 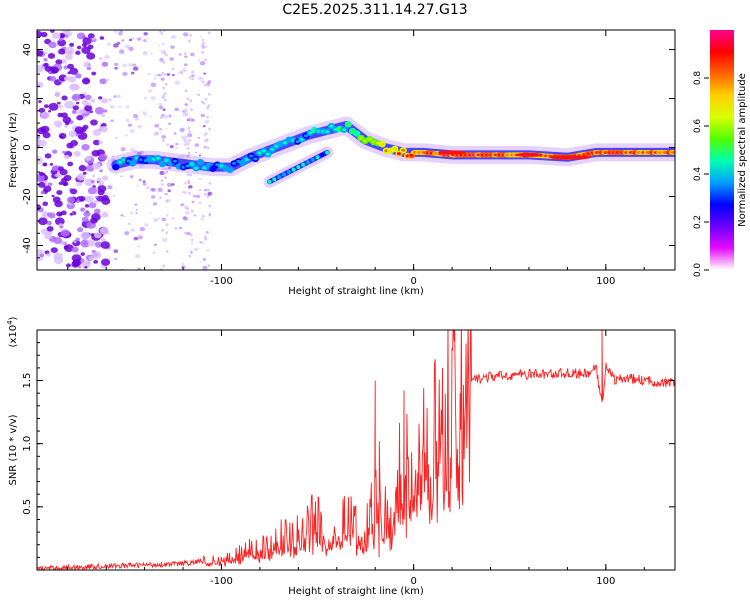 What do you see at coordinates (27, 196) in the screenshot?
I see `y-tick-label: -20` at bounding box center [27, 196].